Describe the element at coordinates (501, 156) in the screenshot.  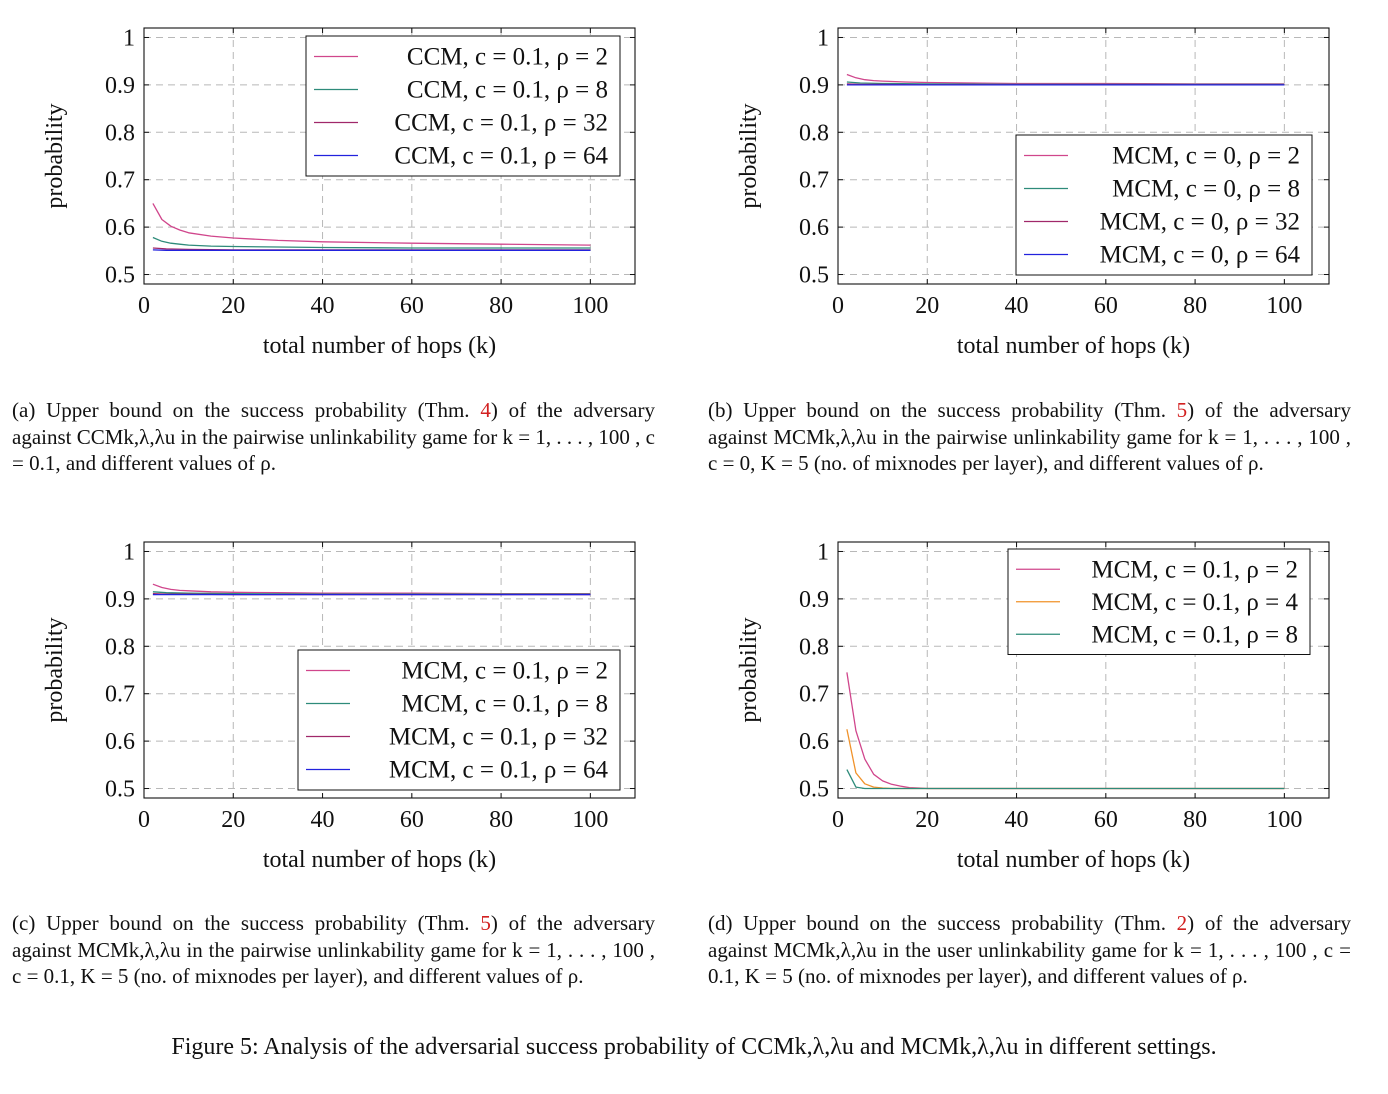
I see `legend-label-4: CCM, c = 0.1, ρ = 64` at that location.